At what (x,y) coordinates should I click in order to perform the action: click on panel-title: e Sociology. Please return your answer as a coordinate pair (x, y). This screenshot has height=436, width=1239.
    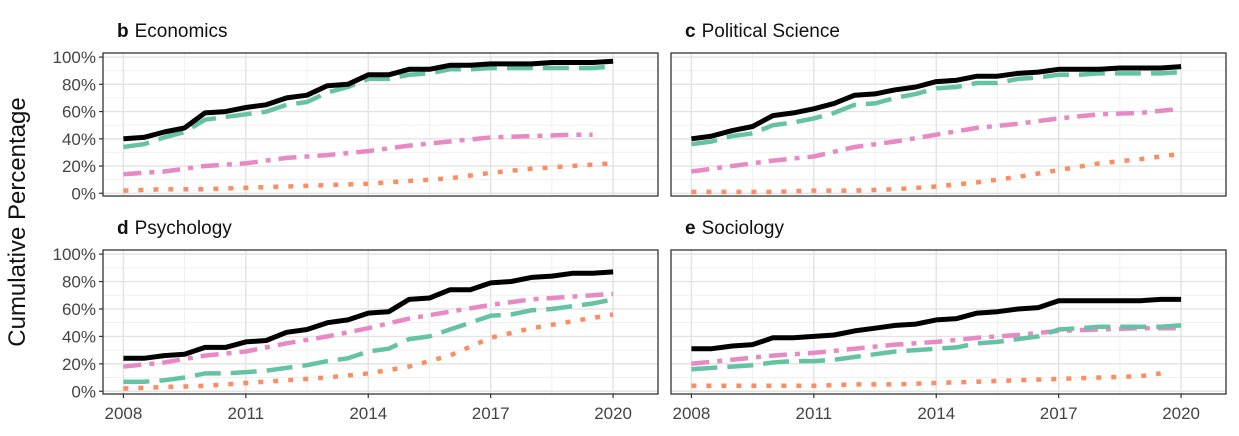
    Looking at the image, I should click on (734, 228).